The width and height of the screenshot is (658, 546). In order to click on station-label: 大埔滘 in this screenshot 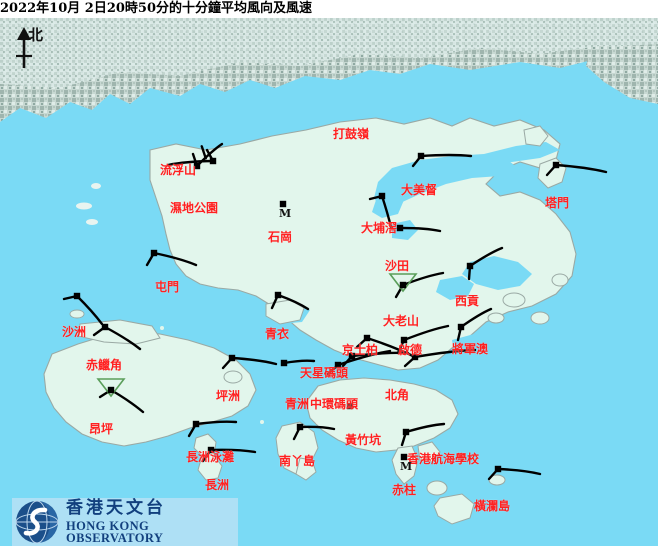, I will do `click(379, 228)`.